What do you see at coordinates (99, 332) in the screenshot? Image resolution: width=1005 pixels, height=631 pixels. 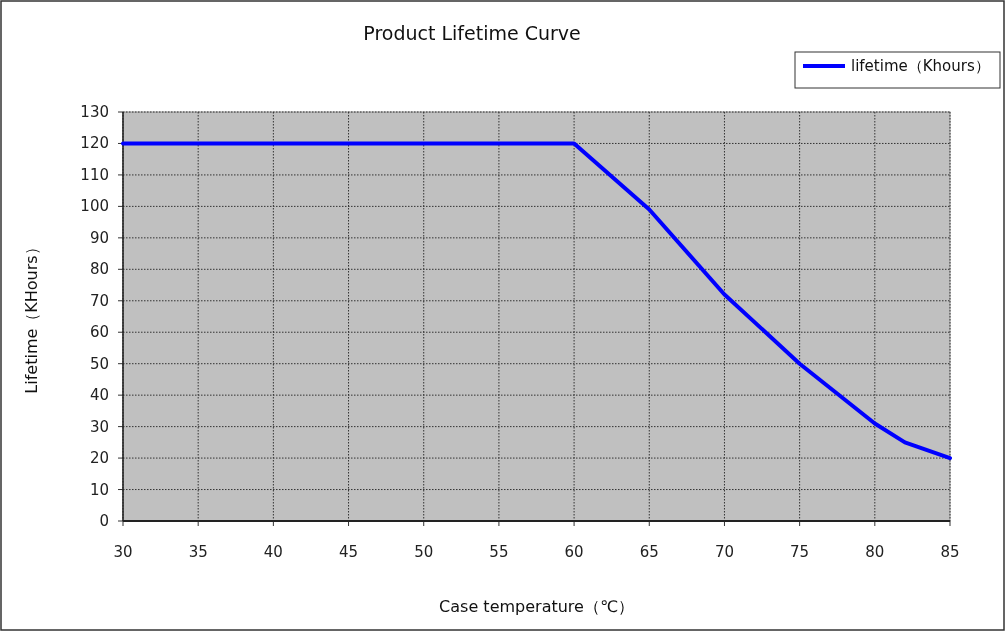 I see `y-tick-label: 60` at bounding box center [99, 332].